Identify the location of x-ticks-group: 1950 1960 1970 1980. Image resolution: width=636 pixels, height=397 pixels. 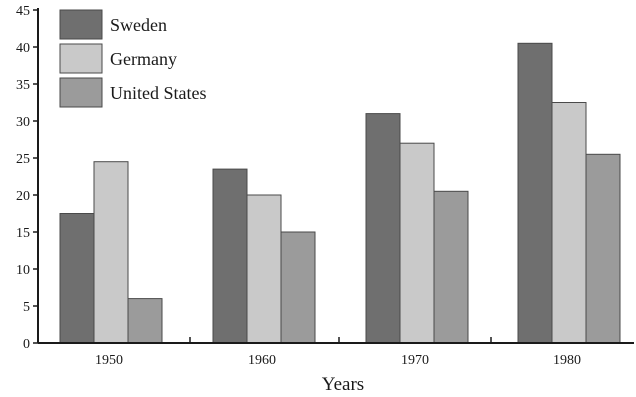
(338, 352).